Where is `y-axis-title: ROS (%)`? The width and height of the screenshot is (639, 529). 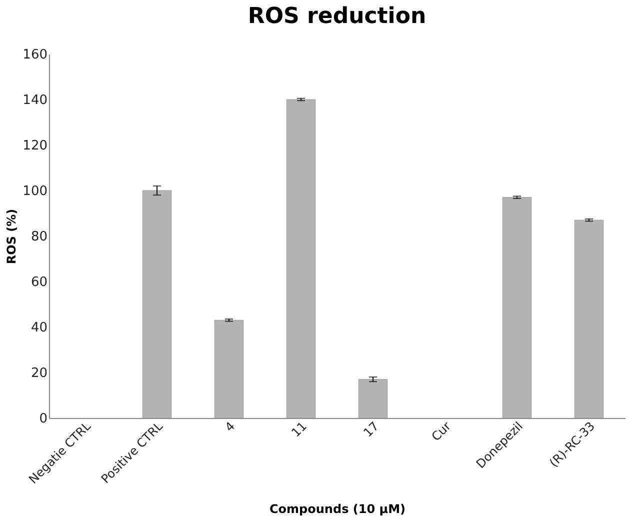
y-axis-title: ROS (%) is located at coordinates (11, 236).